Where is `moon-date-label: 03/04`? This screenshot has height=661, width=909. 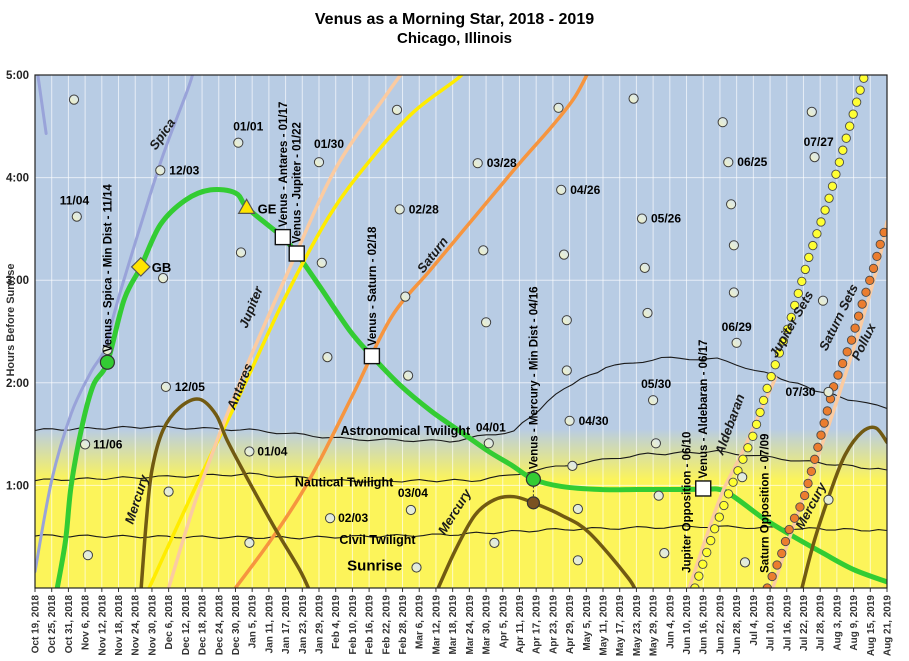
moon-date-label: 03/04 is located at coordinates (413, 493).